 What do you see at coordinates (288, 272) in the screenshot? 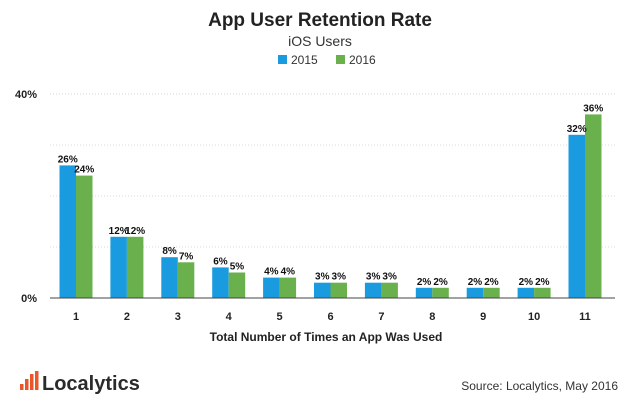
I see `data-label-2016-5: 4%` at bounding box center [288, 272].